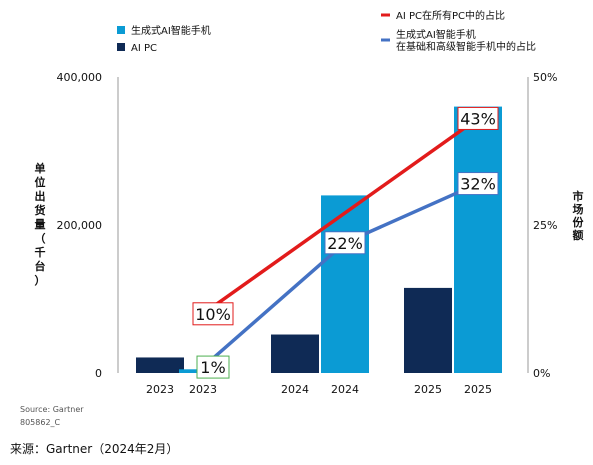 This screenshot has height=465, width=593. What do you see at coordinates (545, 225) in the screenshot?
I see `right-tick-label: 25%` at bounding box center [545, 225].